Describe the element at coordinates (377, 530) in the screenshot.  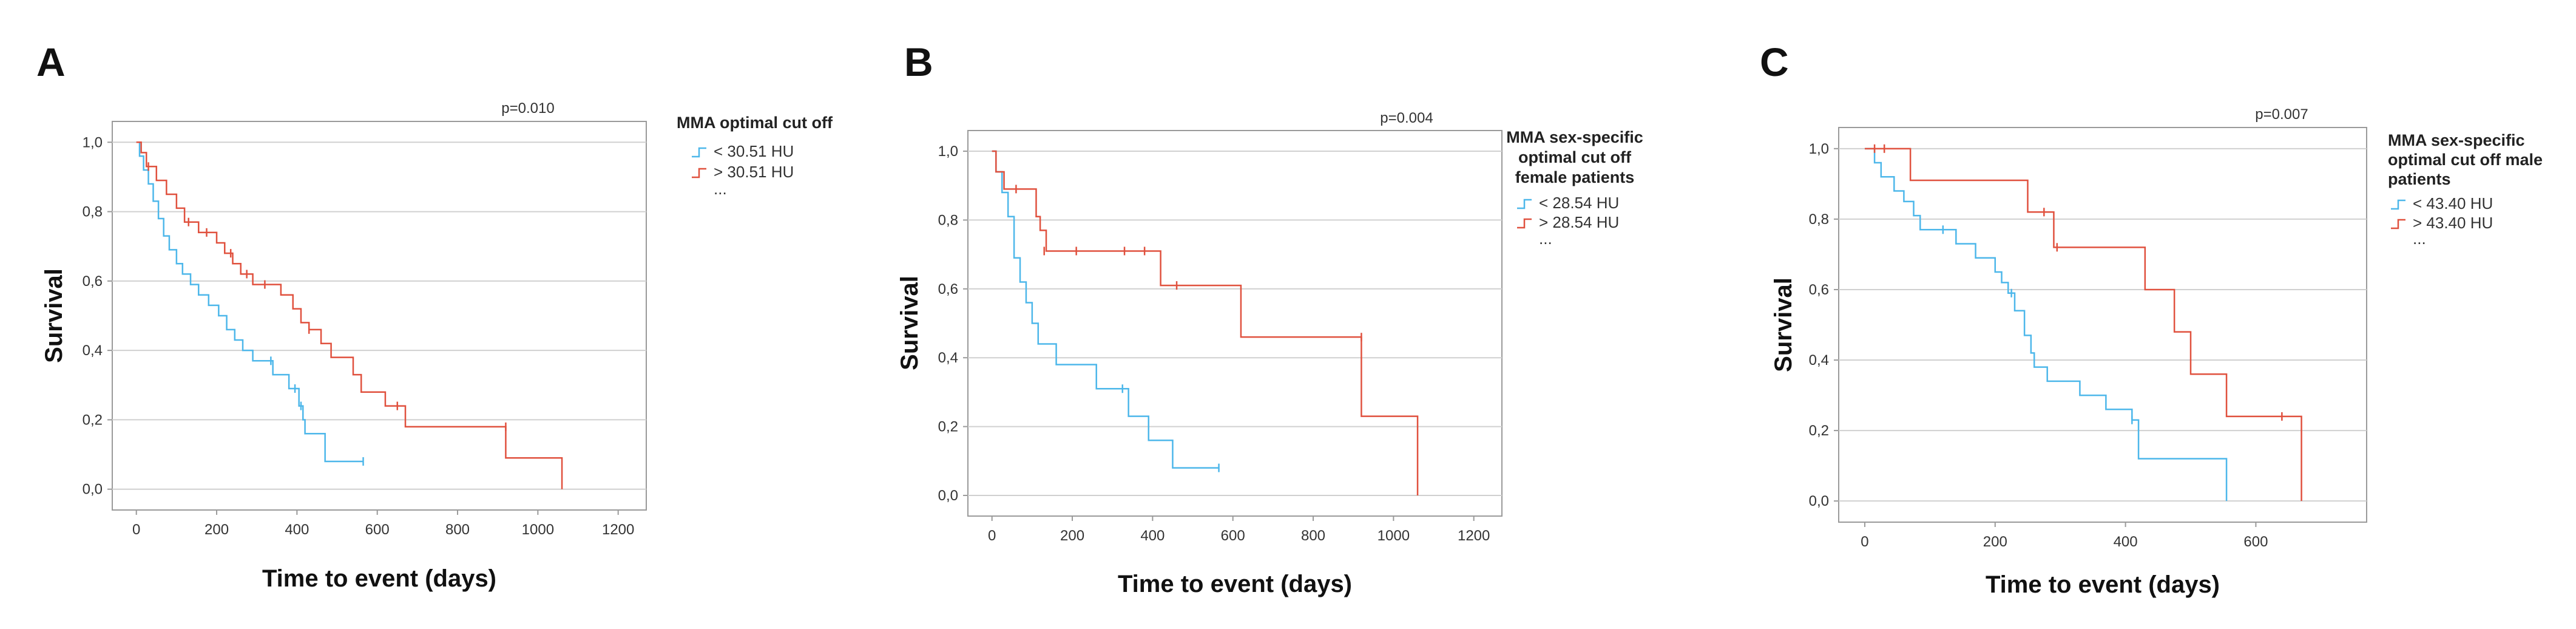
I see `panel-a-x-tick-label-3: 600` at that location.